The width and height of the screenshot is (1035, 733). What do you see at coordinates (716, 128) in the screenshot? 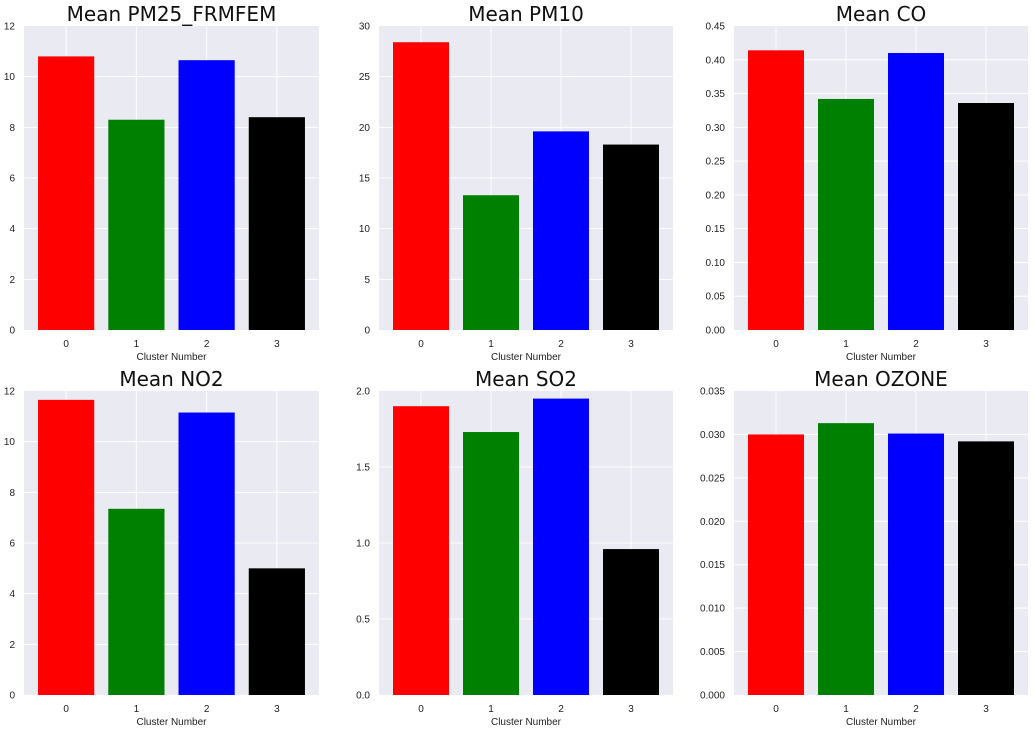
I see `y-tick-label: 0.30` at bounding box center [716, 128].